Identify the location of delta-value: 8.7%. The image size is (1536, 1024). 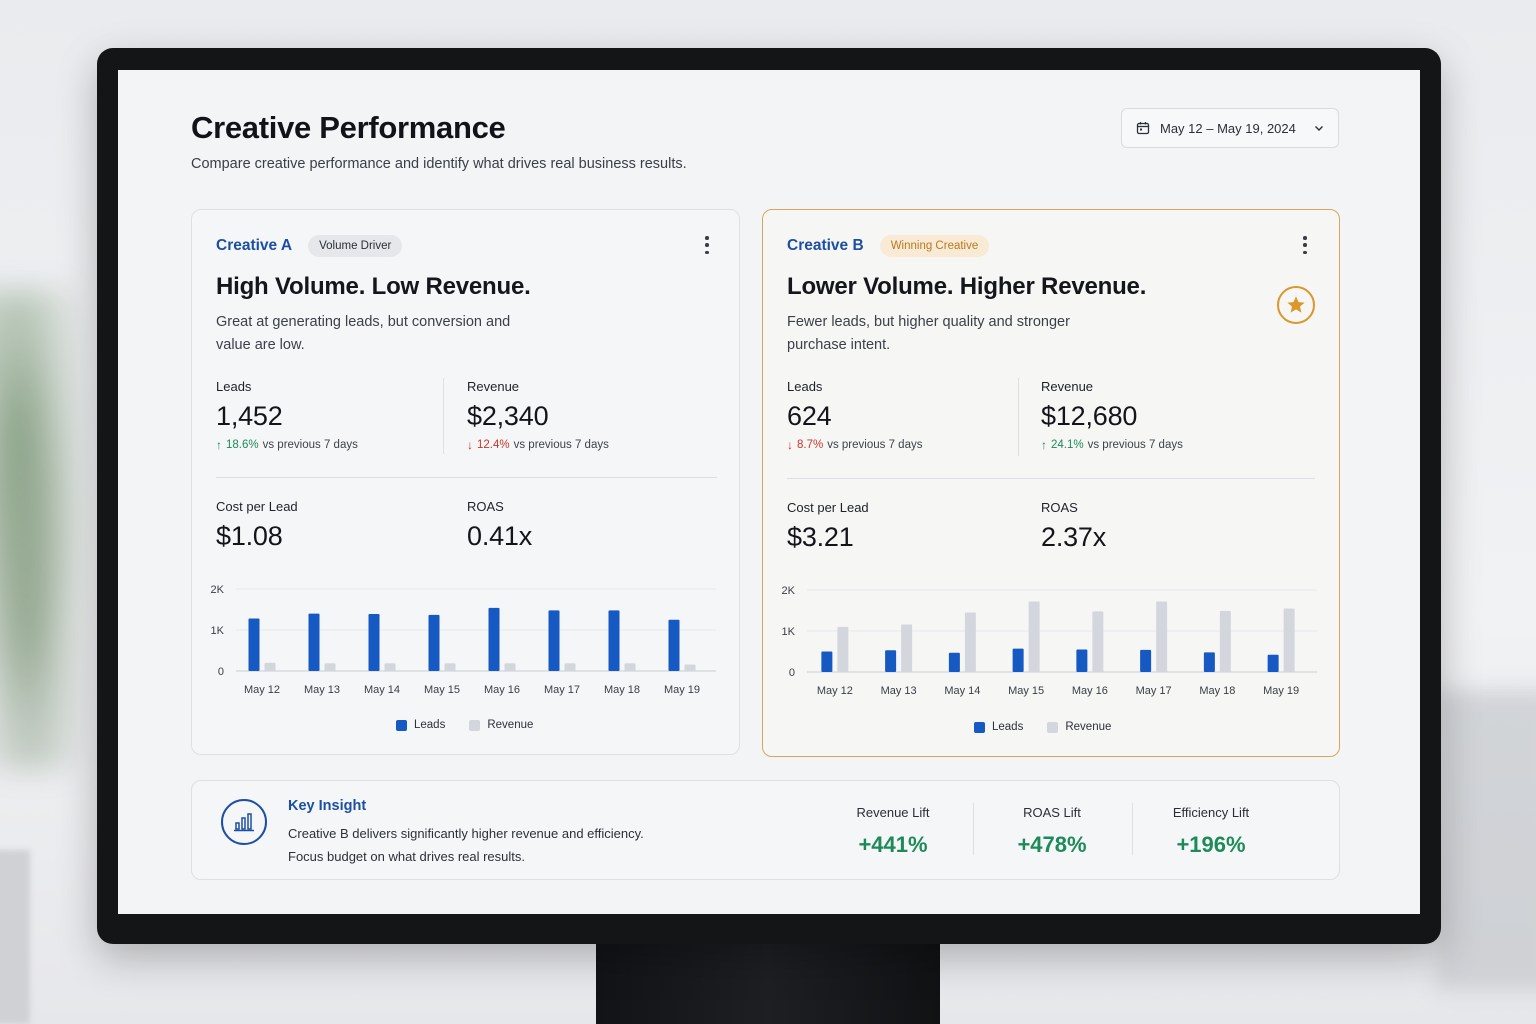
(810, 445).